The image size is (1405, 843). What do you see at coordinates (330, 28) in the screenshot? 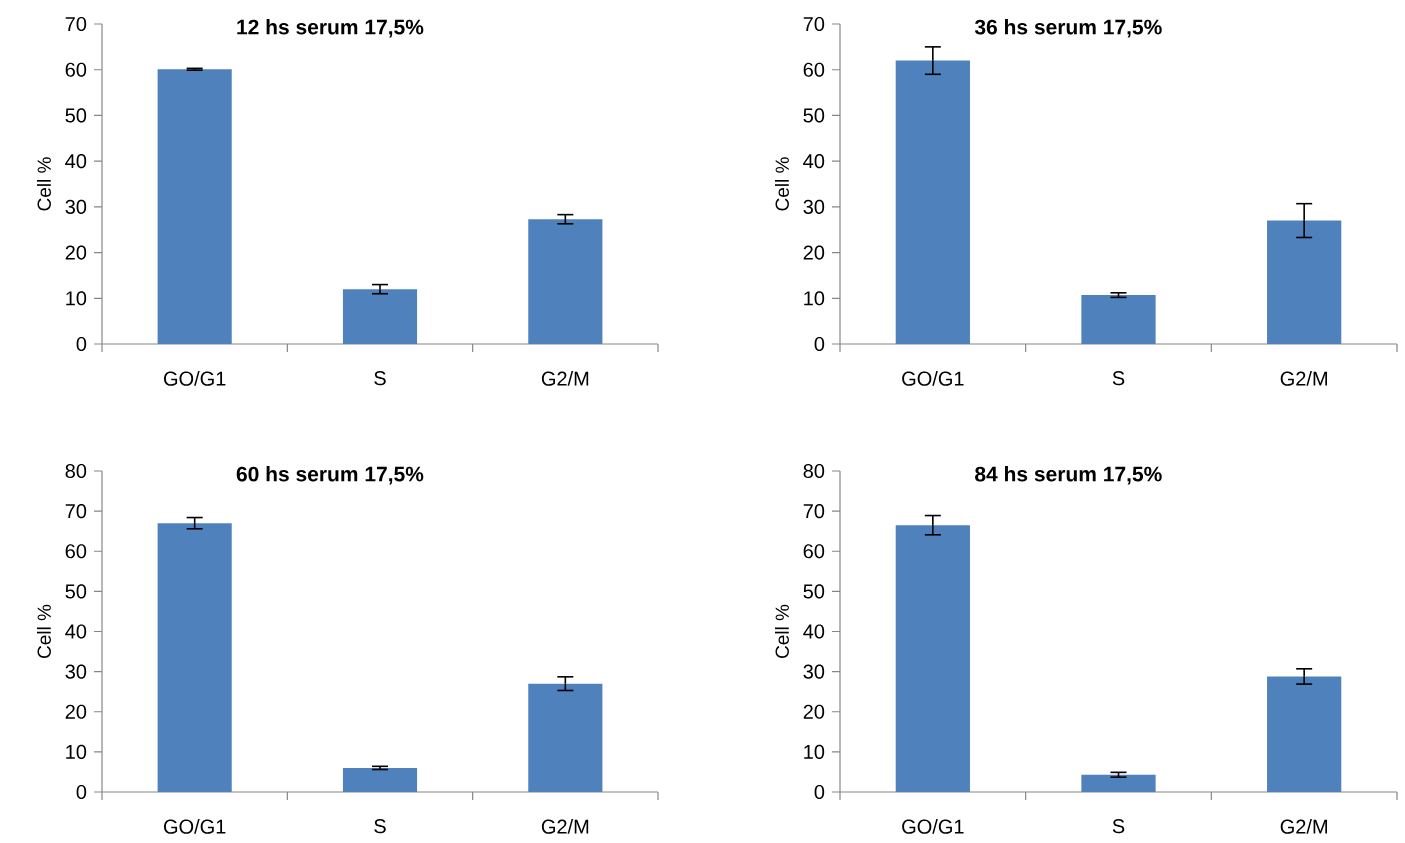
I see `chart-title: 12 hs serum 17,5%` at bounding box center [330, 28].